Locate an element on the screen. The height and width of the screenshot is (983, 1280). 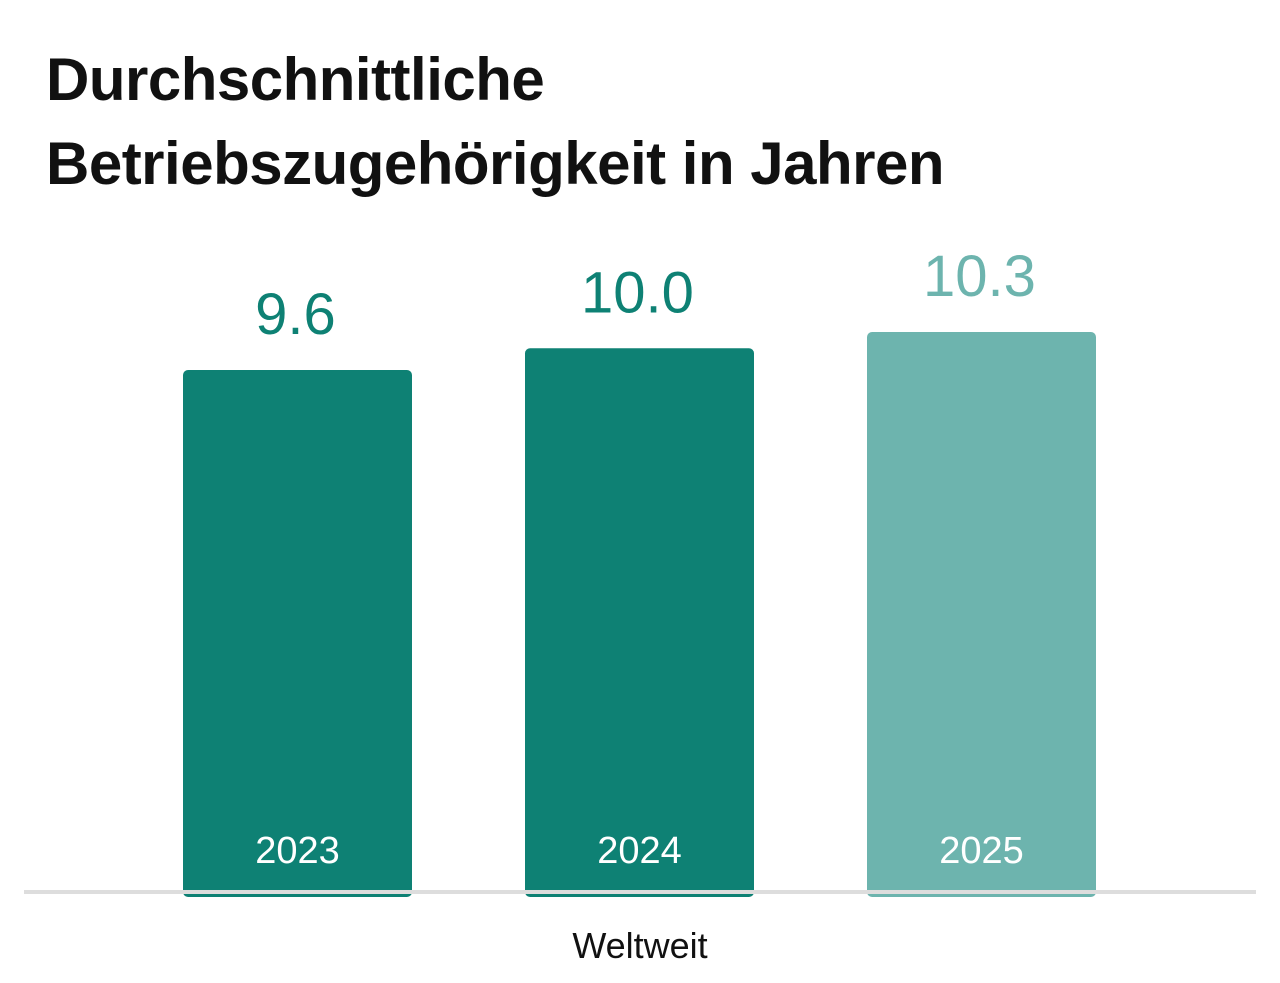
category-label-2025: 2025 is located at coordinates (981, 851).